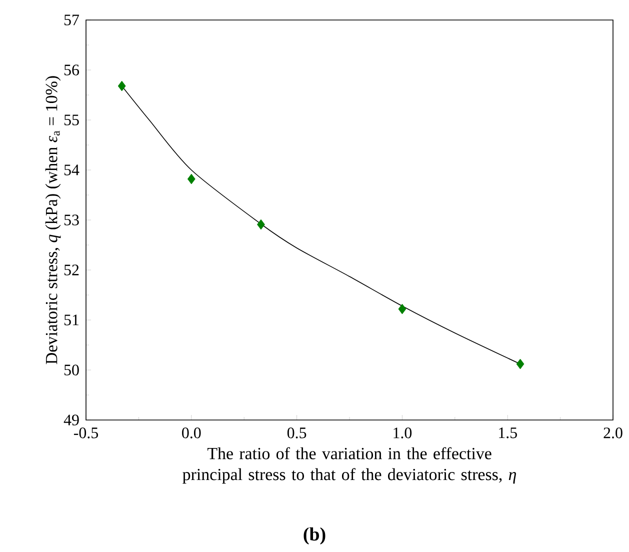 This screenshot has width=629, height=552. I want to click on x-tick-label: 2.0, so click(613, 433).